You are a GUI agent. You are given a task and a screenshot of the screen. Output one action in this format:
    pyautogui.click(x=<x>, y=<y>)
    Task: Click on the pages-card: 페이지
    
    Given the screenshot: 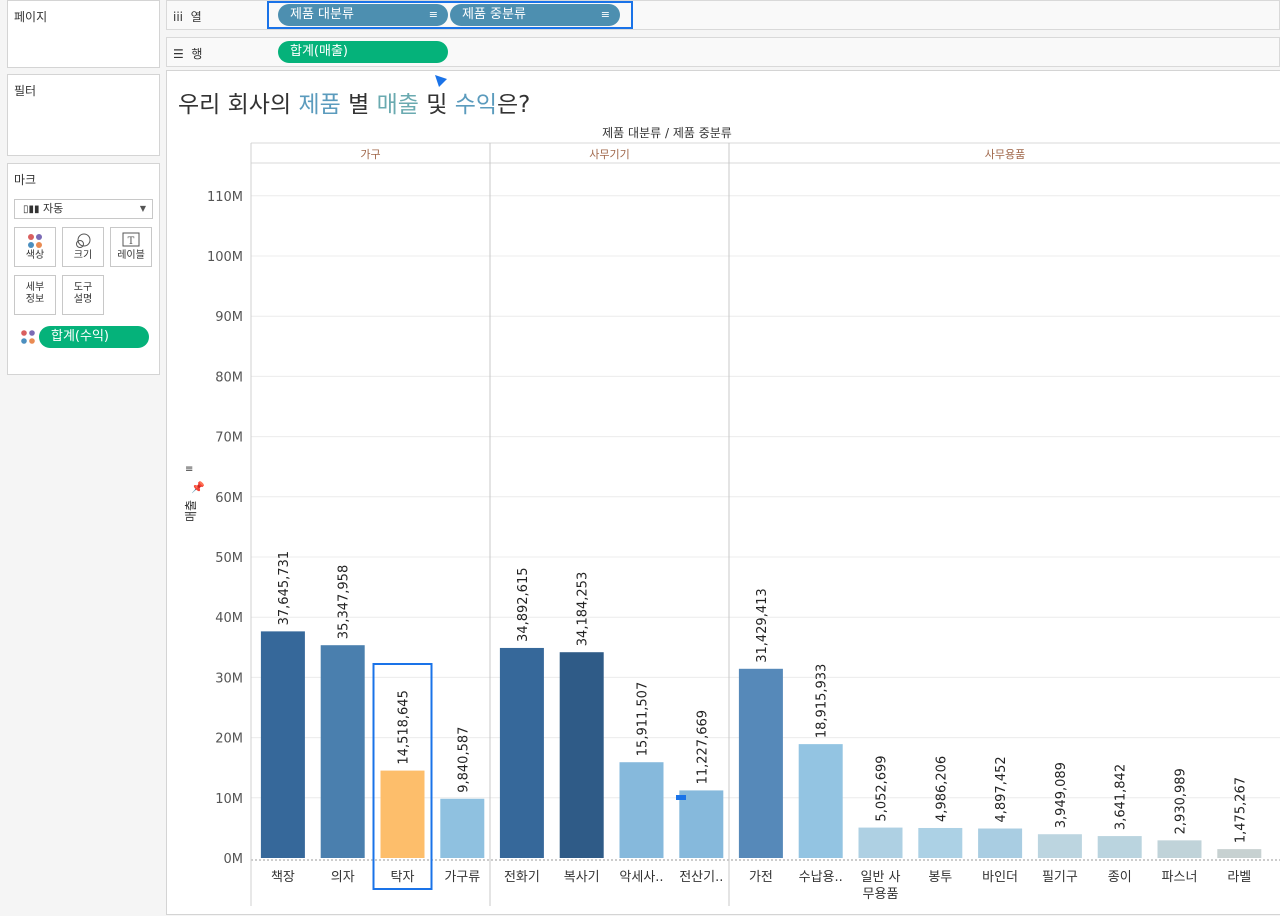 What is the action you would take?
    pyautogui.click(x=83, y=34)
    